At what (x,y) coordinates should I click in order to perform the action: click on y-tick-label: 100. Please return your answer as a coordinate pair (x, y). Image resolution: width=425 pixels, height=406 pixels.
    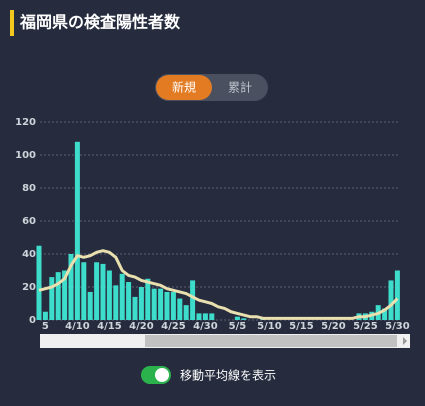
    Looking at the image, I should click on (25, 155).